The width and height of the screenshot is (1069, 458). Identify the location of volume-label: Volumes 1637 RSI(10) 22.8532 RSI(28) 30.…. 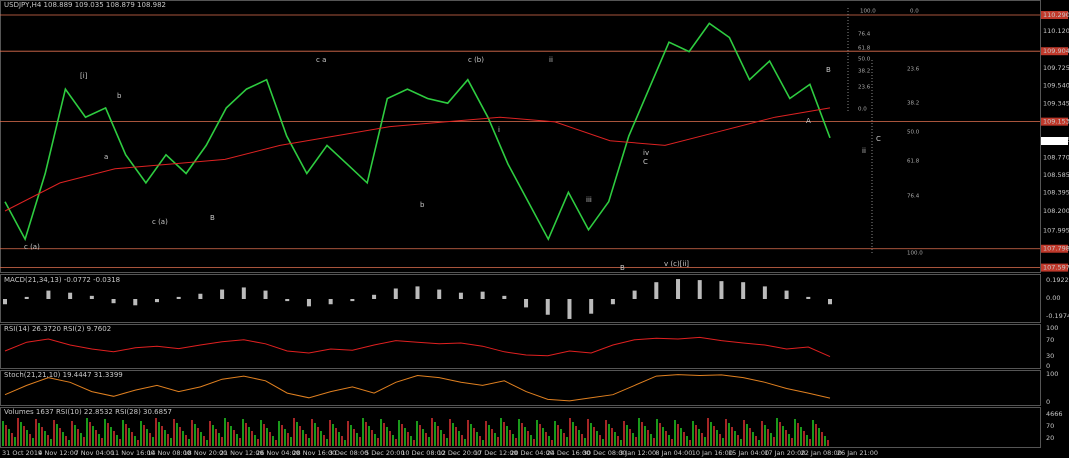
(88, 412).